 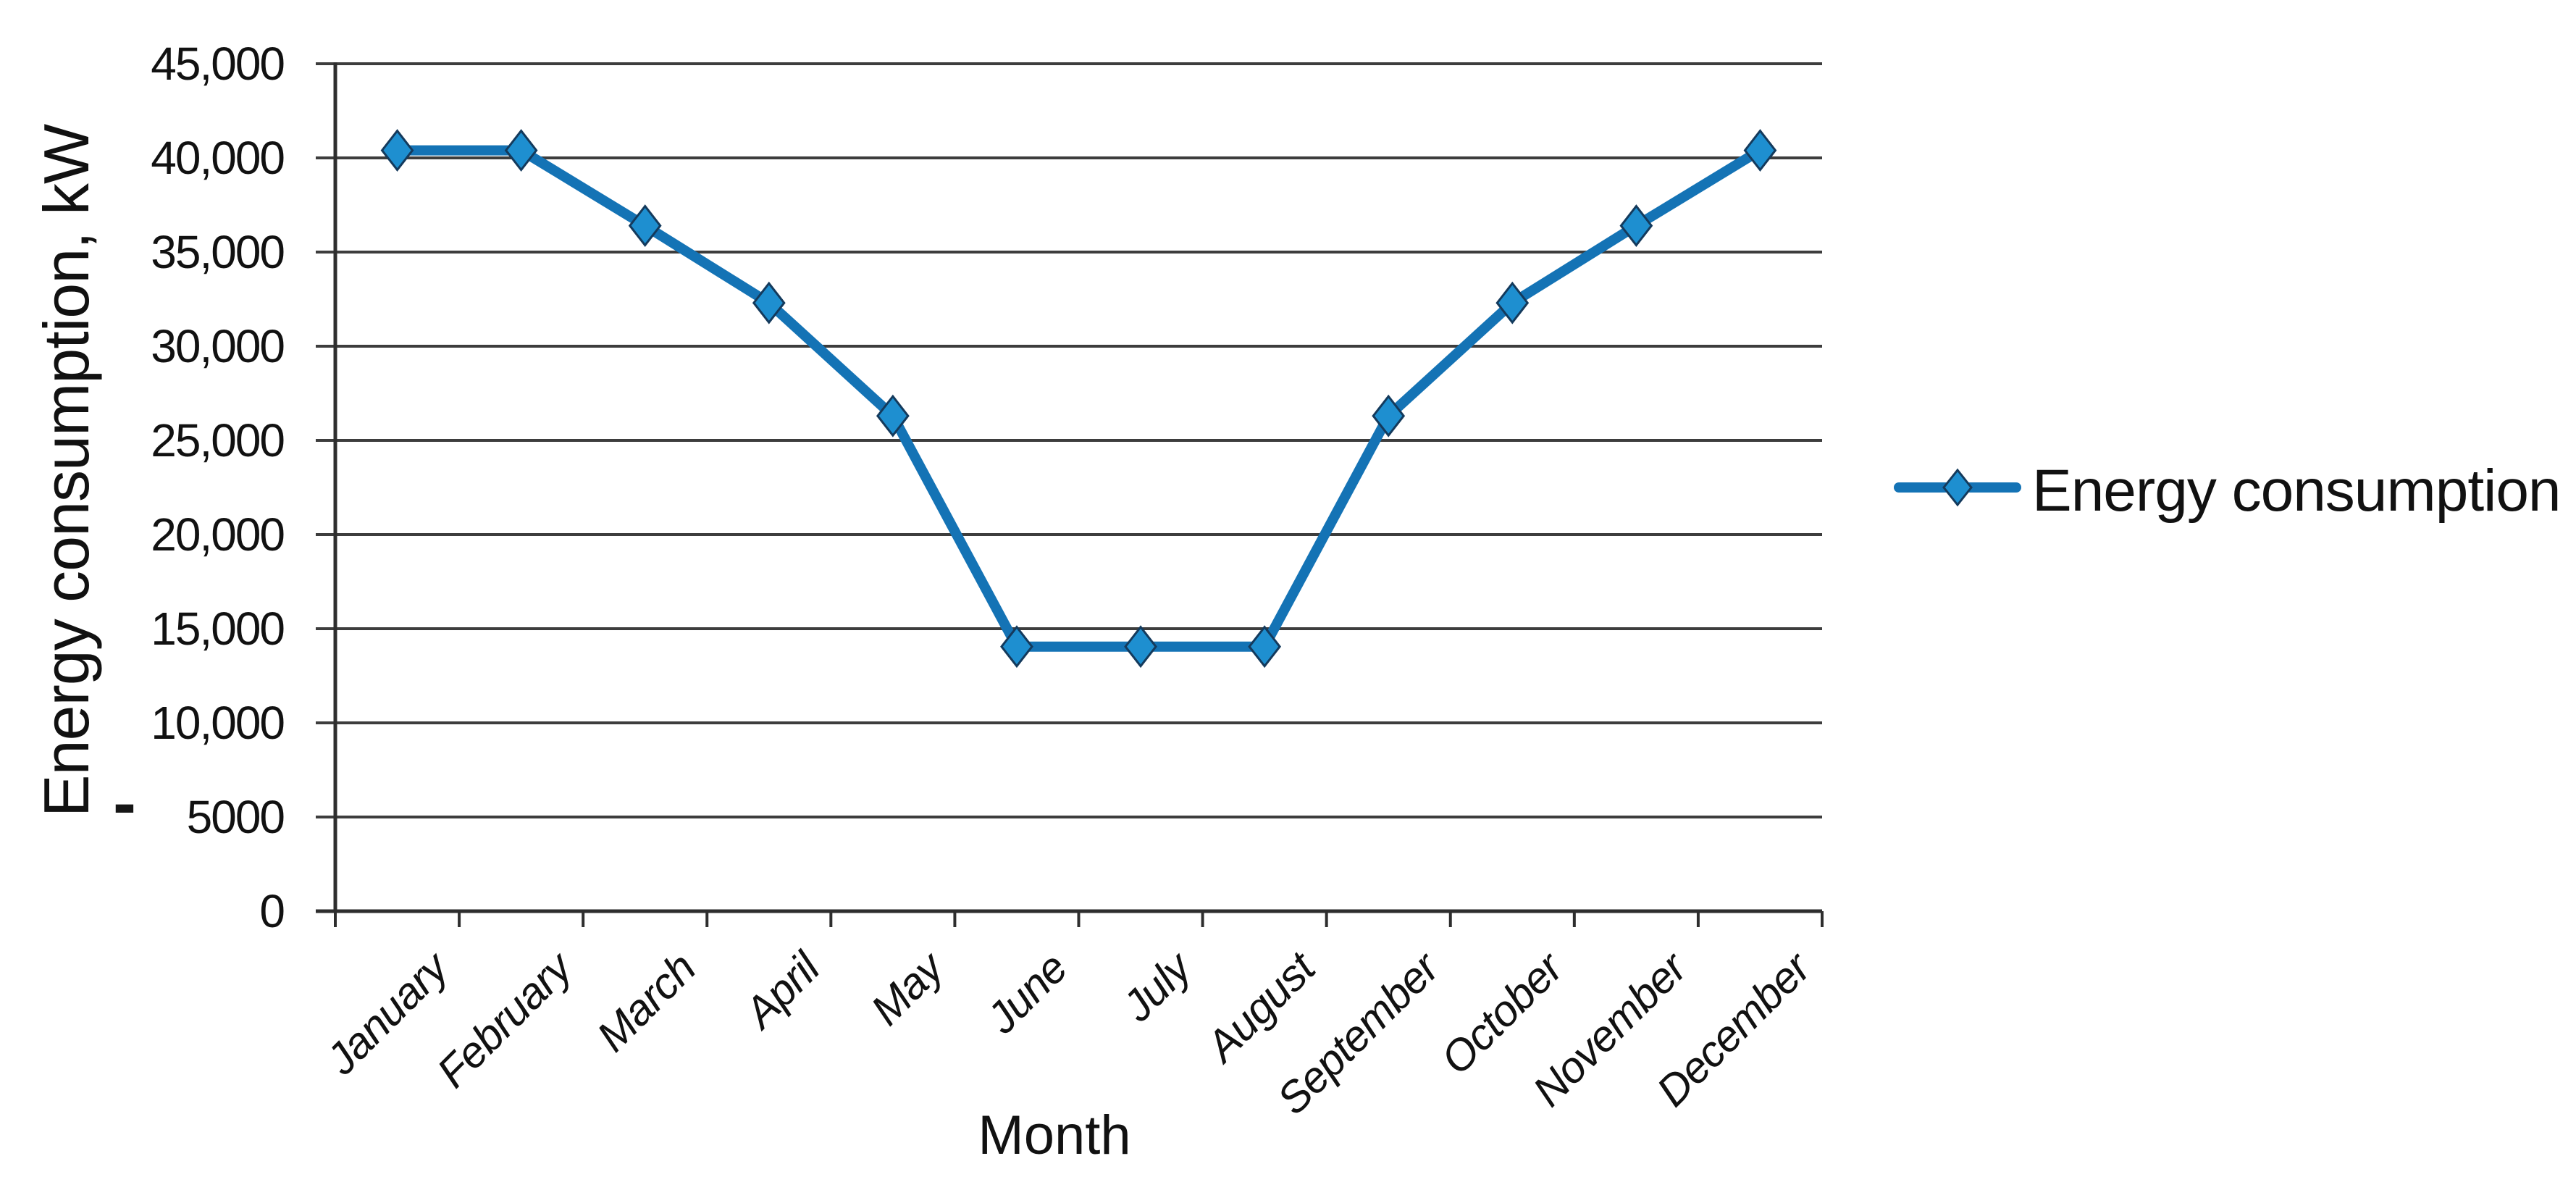 What do you see at coordinates (218, 252) in the screenshot?
I see `y-tick-label: 35,000` at bounding box center [218, 252].